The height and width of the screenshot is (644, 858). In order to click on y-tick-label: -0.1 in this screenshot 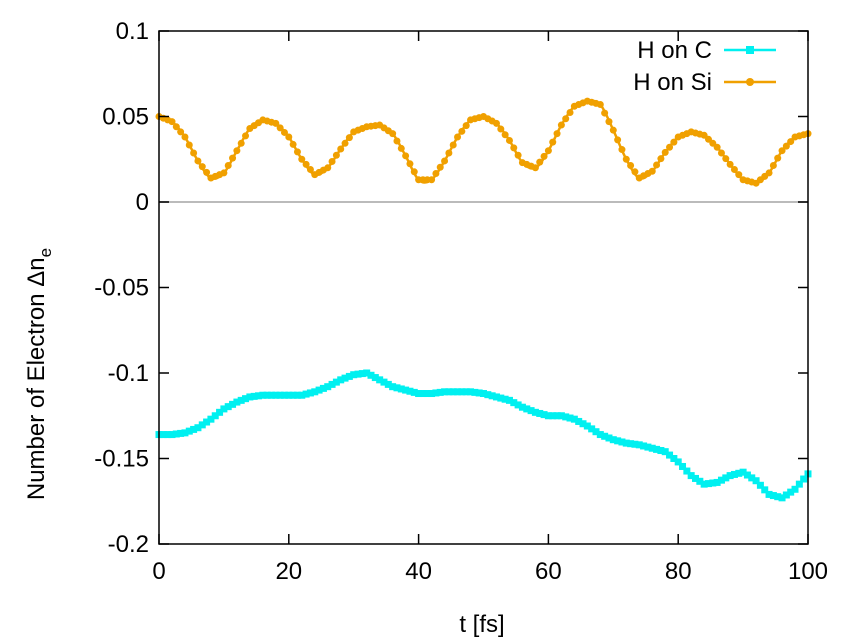, I will do `click(128, 373)`.